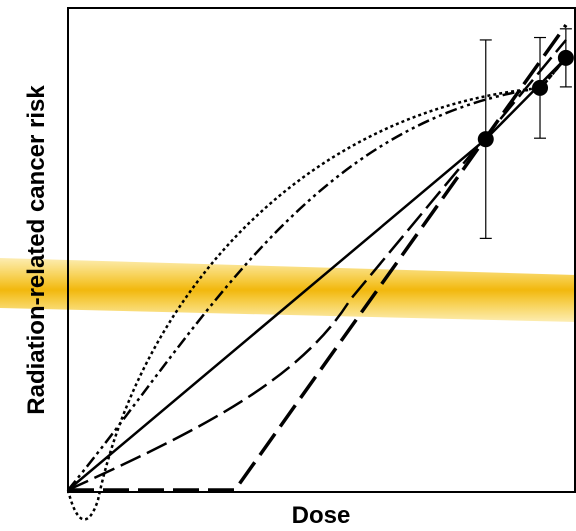 This screenshot has height=531, width=576. What do you see at coordinates (321, 515) in the screenshot?
I see `x-axis-label: Dose` at bounding box center [321, 515].